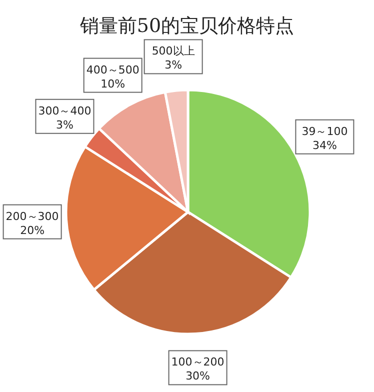 The height and width of the screenshot is (392, 374). What do you see at coordinates (187, 26) in the screenshot?
I see `title: 销量前50的宝贝价格特点` at bounding box center [187, 26].